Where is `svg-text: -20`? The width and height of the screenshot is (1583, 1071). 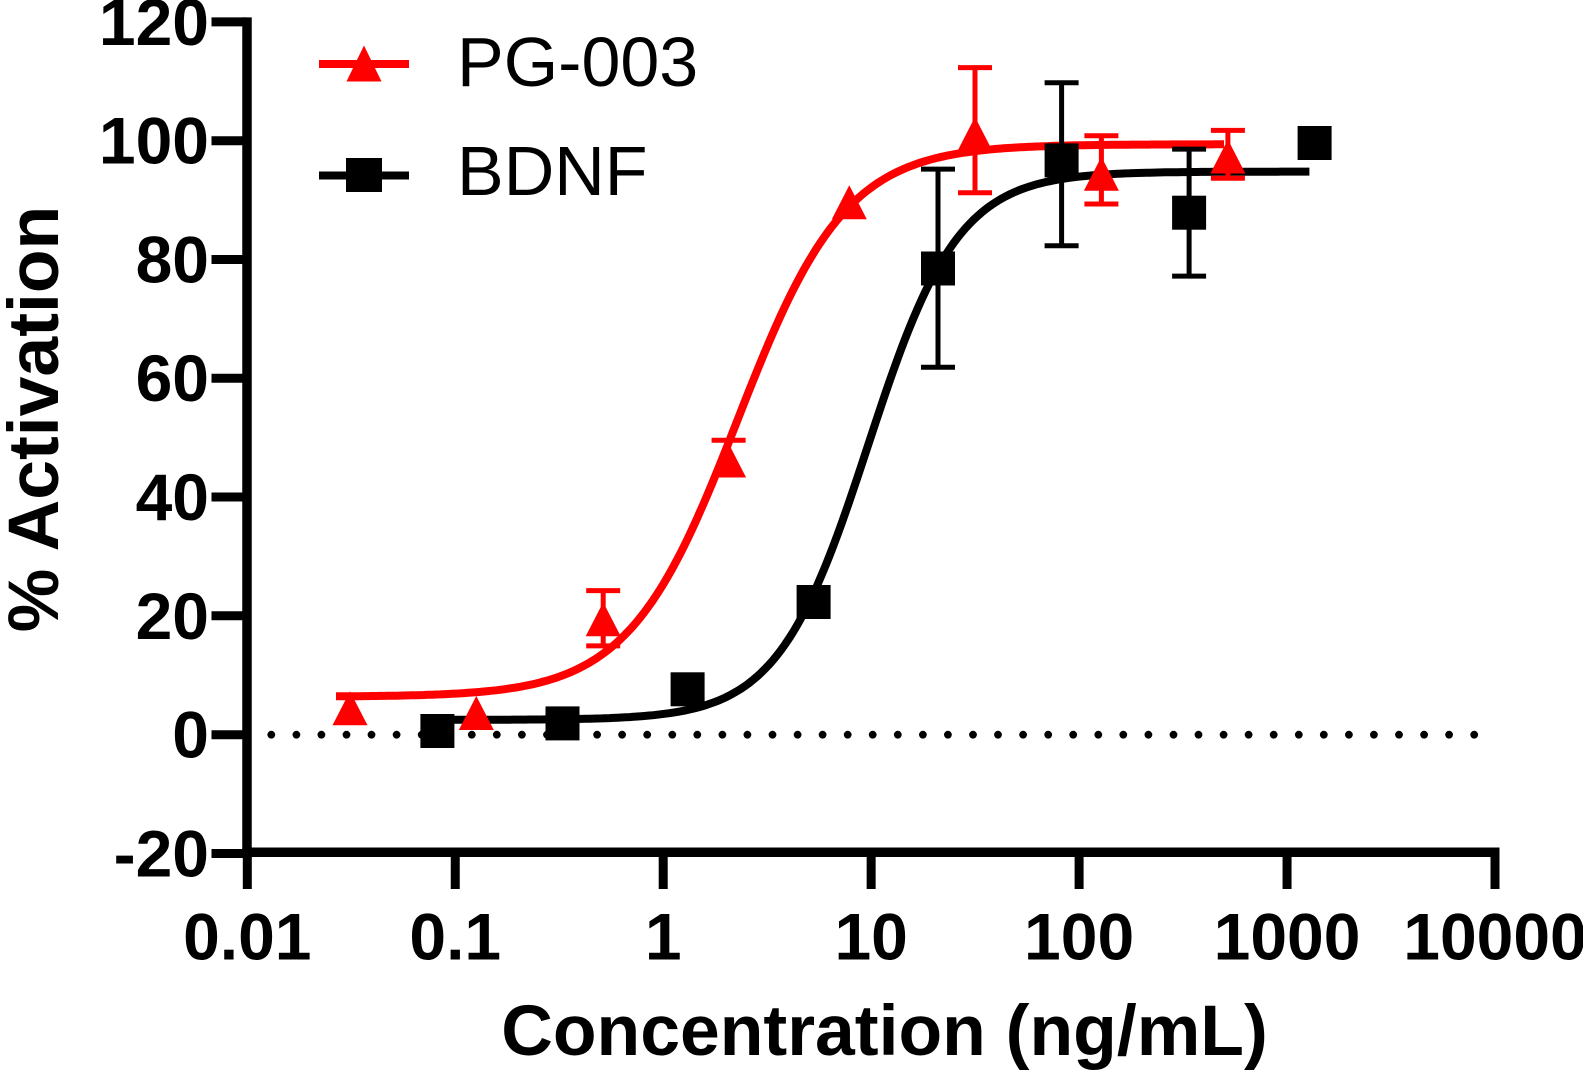 svg-text: -20 is located at coordinates (161, 854).